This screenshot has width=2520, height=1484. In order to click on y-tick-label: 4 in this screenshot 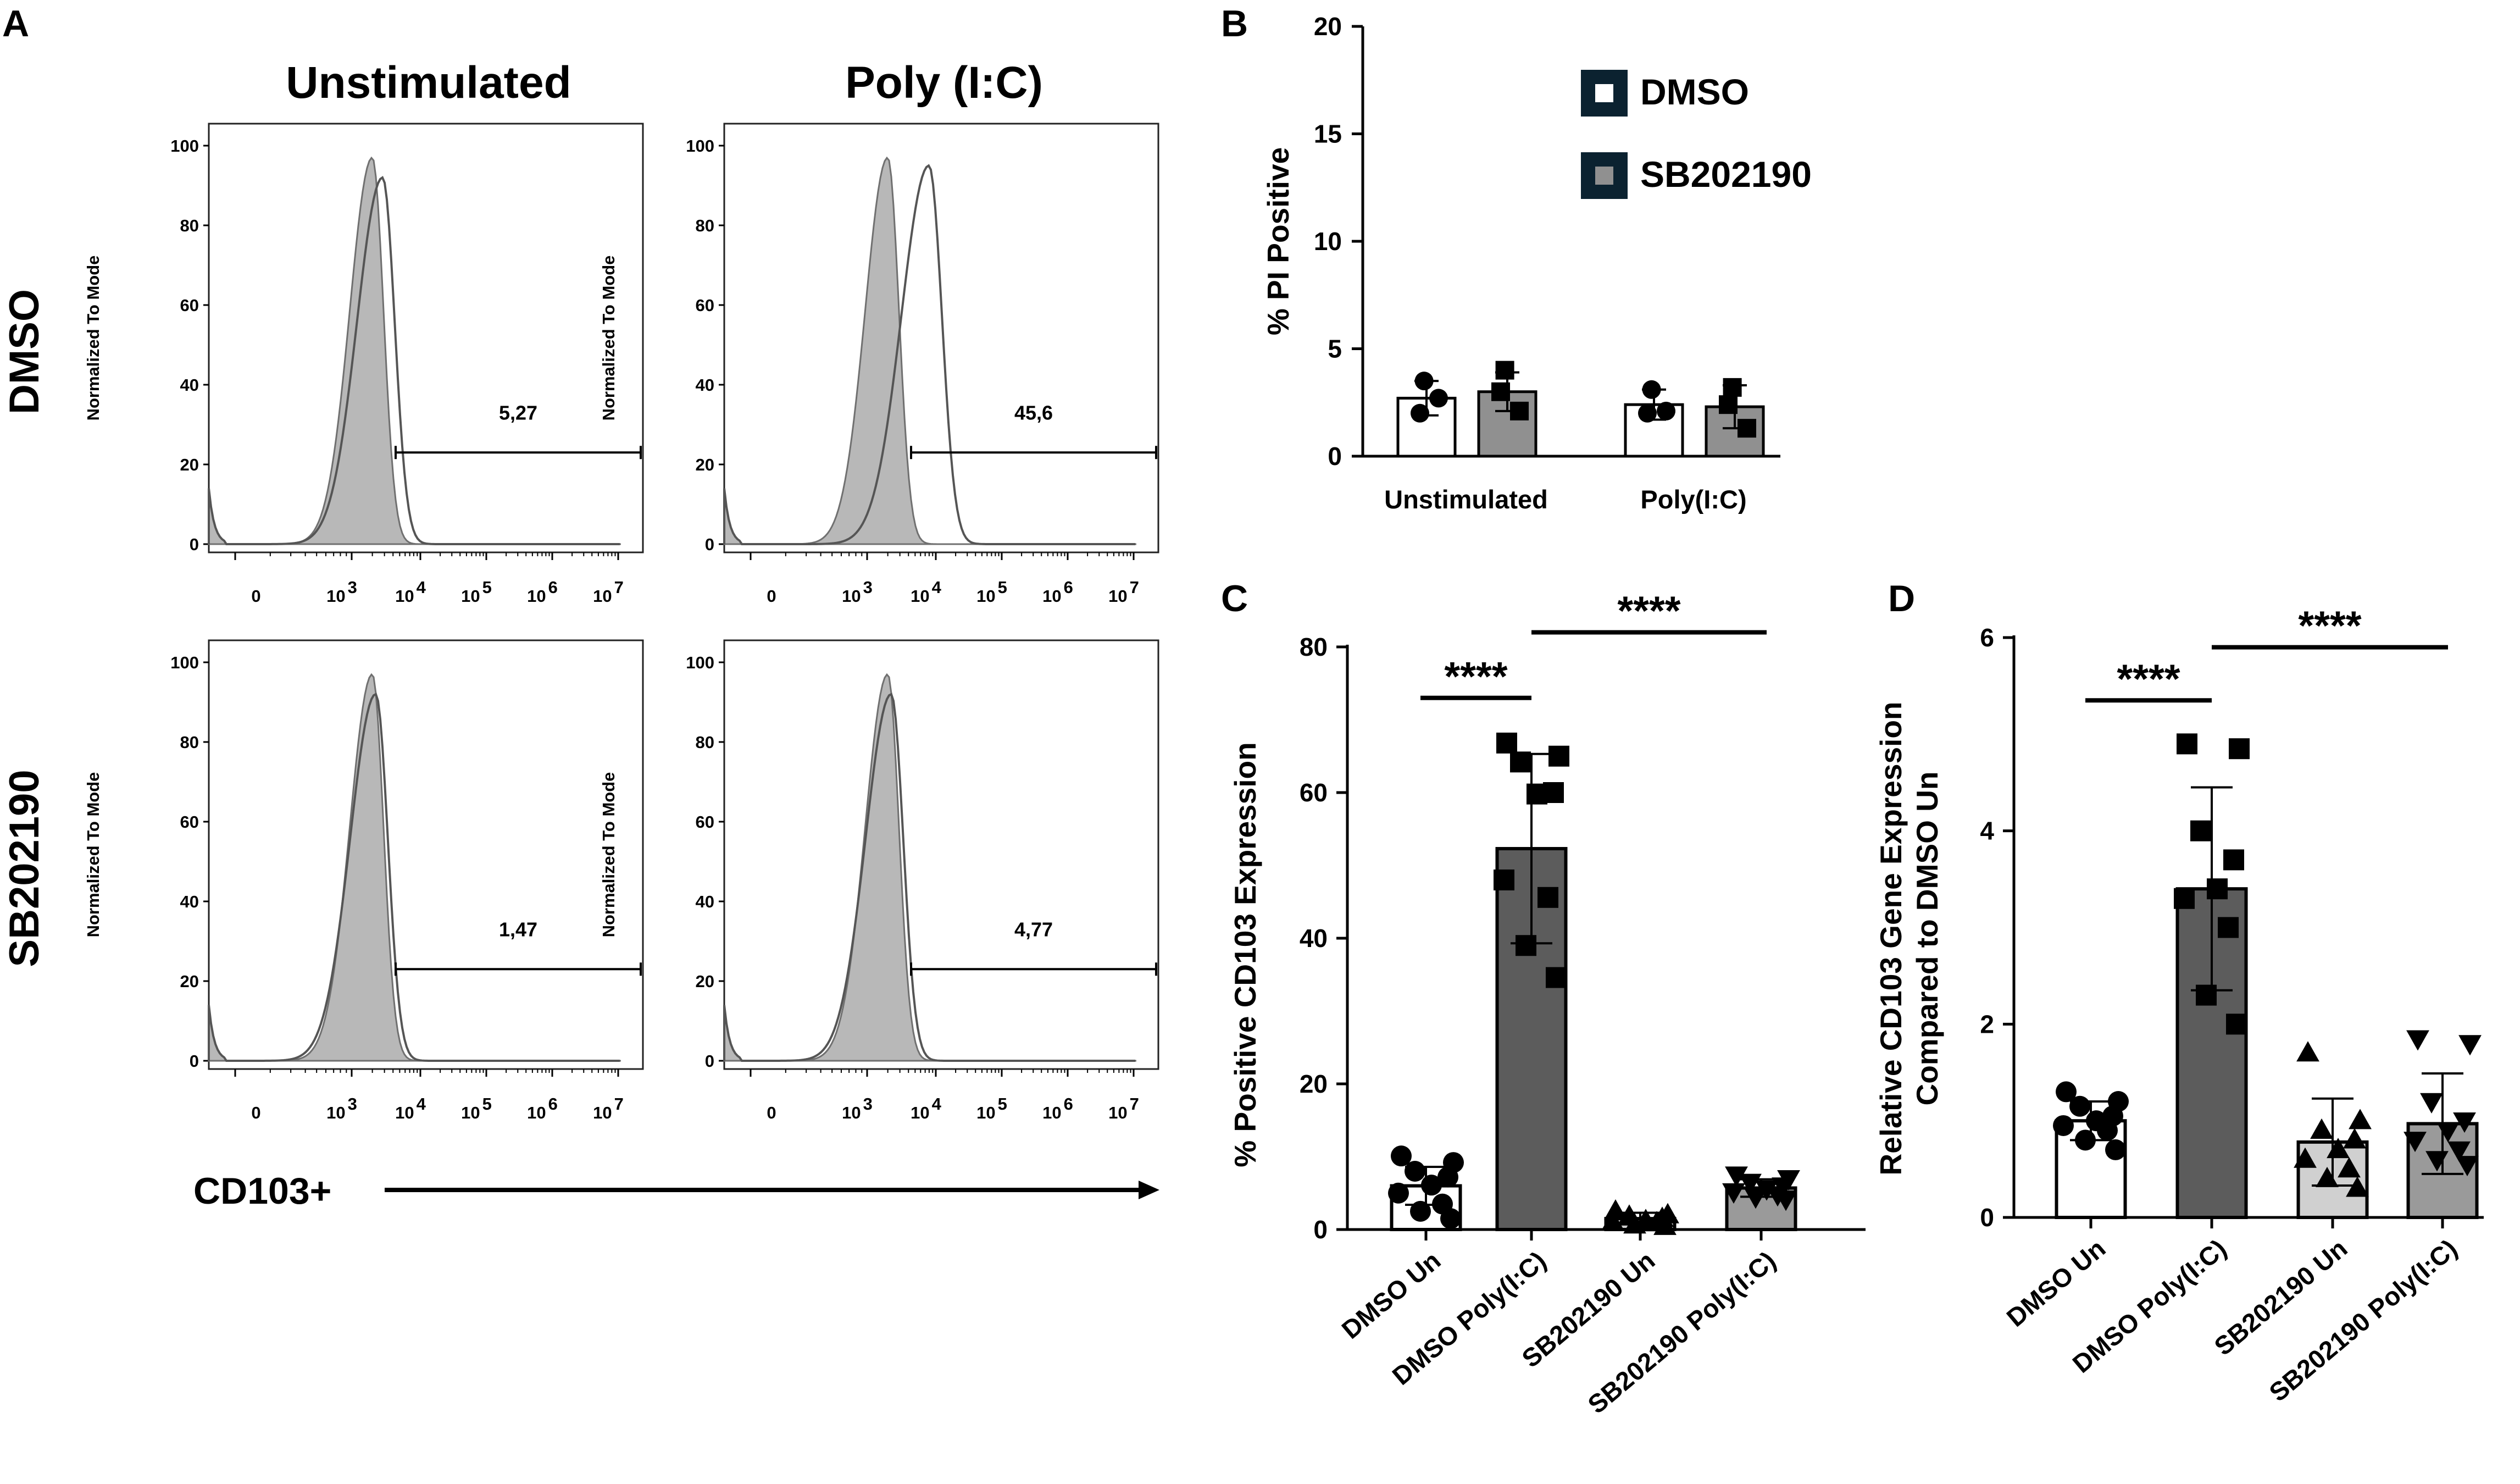, I will do `click(1987, 831)`.